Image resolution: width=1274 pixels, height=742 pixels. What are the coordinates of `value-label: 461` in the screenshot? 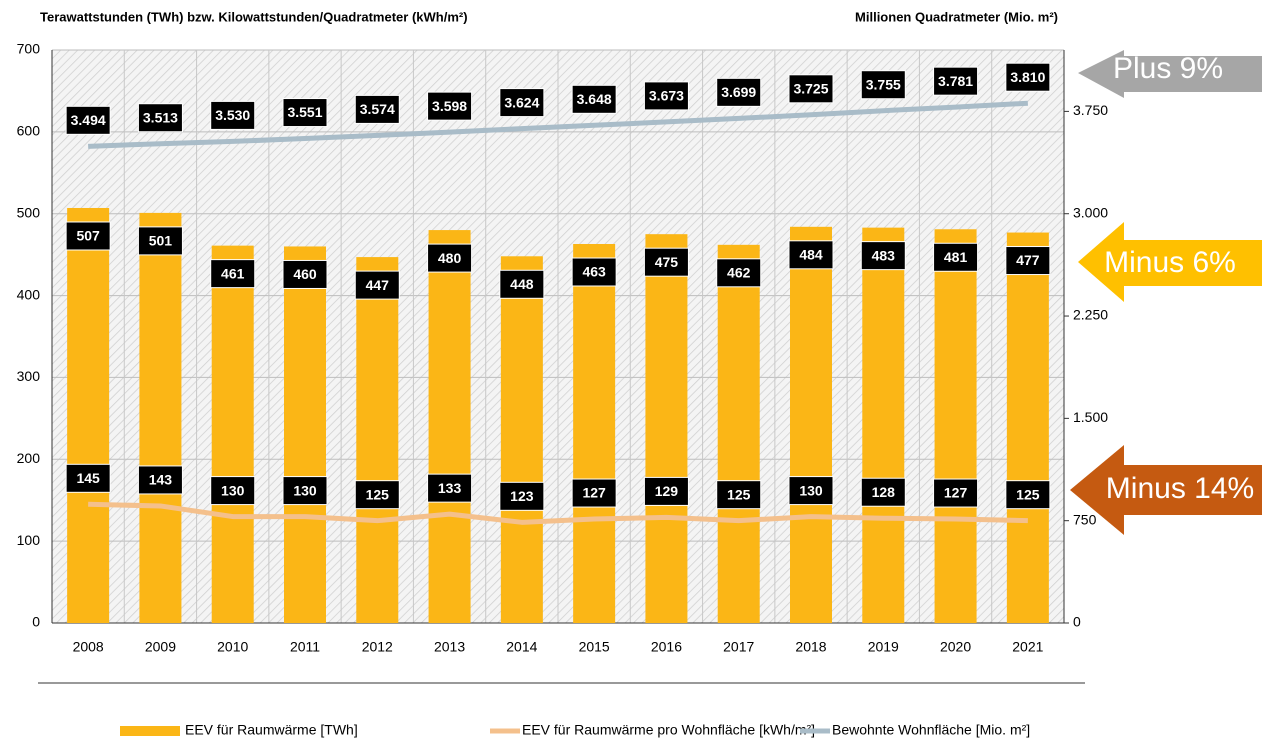 It's located at (233, 273).